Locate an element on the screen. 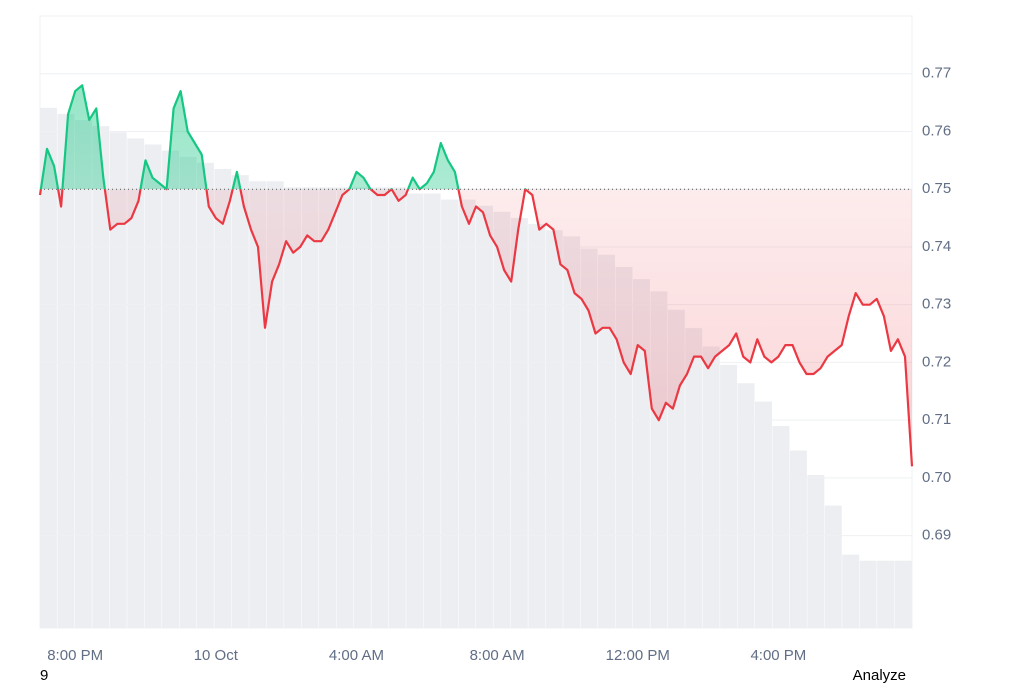  y-tick-label: 0.77 is located at coordinates (936, 73).